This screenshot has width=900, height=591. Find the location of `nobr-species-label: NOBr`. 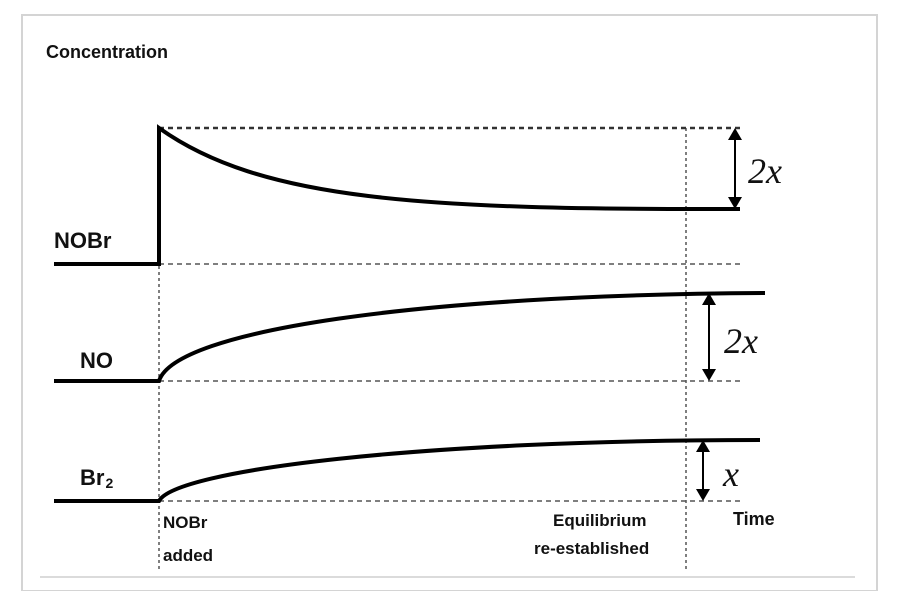

nobr-species-label: NOBr is located at coordinates (83, 240).